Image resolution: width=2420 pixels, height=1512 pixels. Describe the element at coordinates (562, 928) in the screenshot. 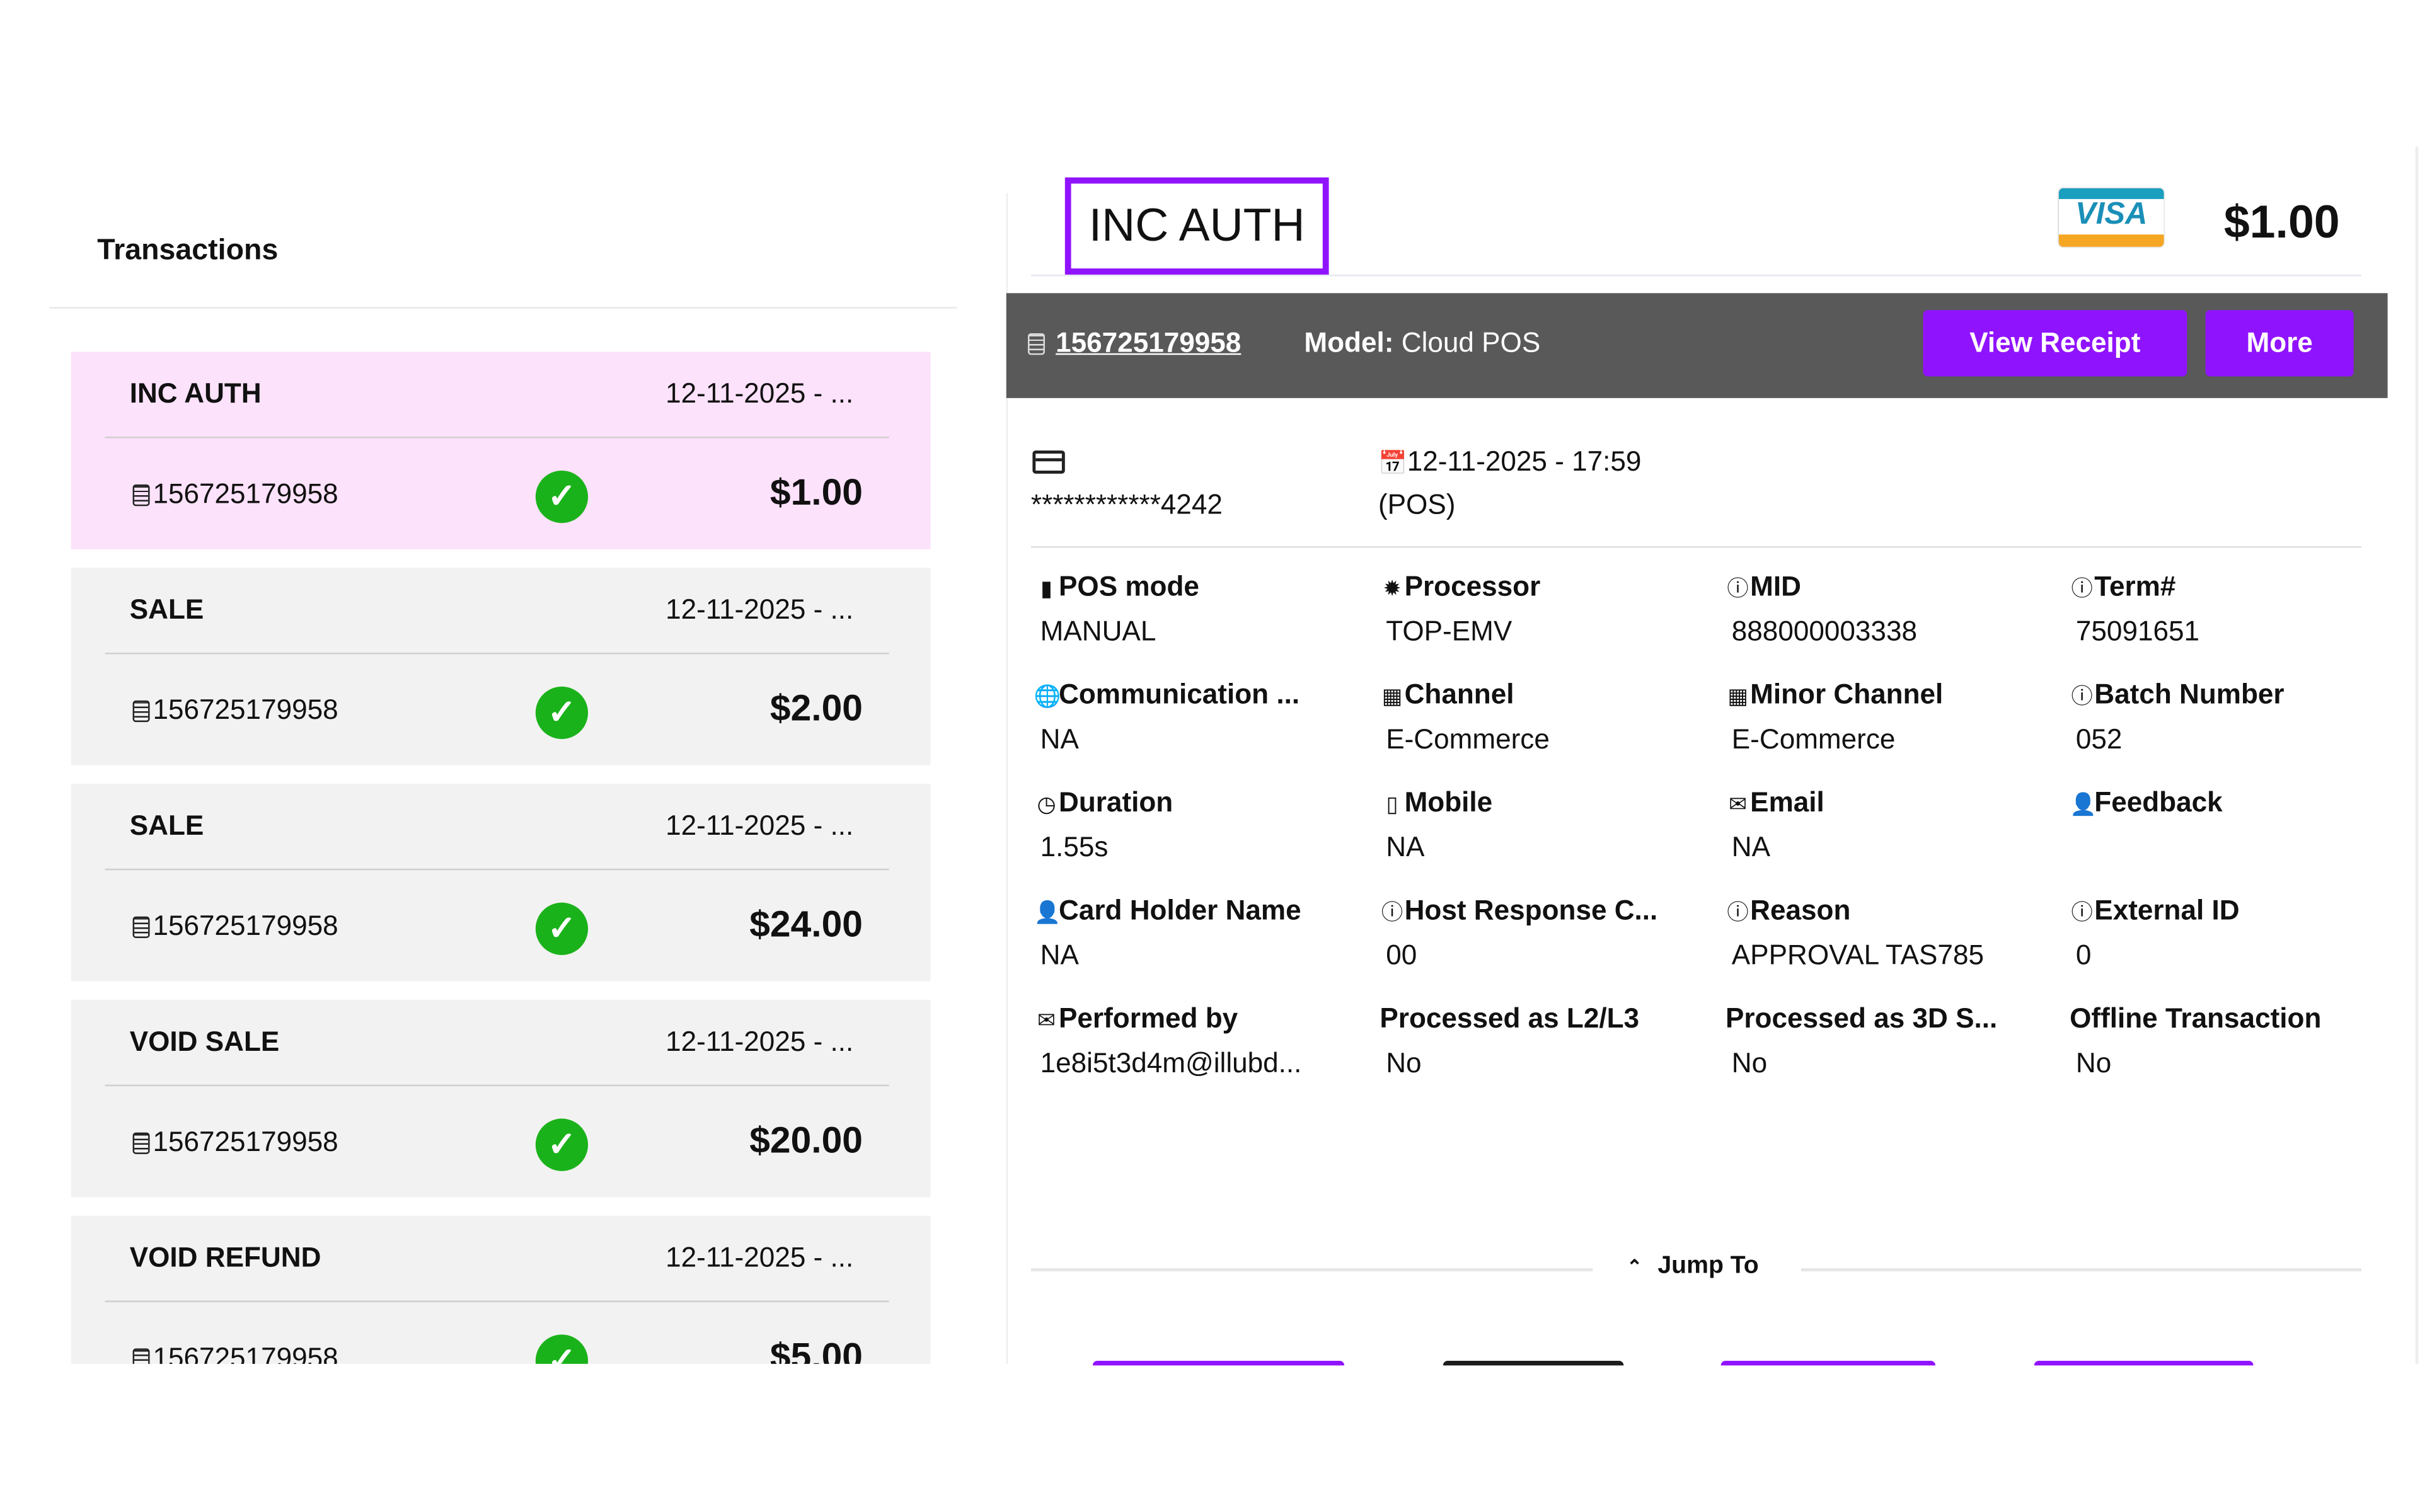

I see `approved-check-icon: ✓` at that location.